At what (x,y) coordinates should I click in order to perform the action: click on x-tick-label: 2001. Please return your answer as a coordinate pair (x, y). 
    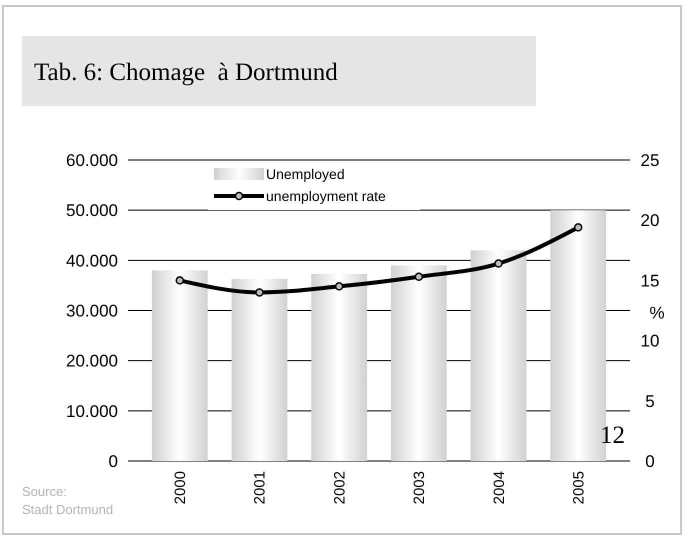
    Looking at the image, I should click on (260, 487).